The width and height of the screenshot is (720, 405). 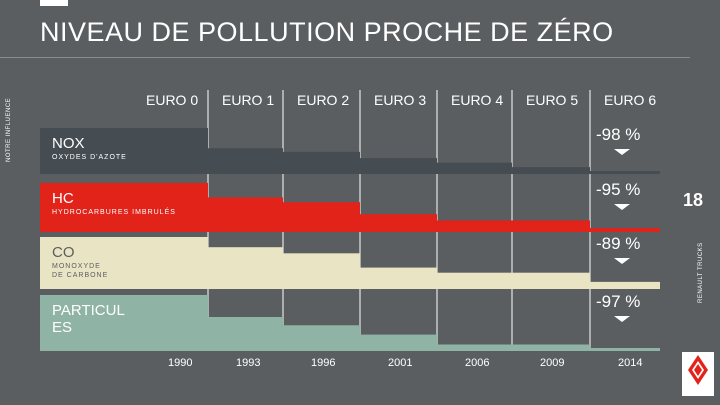 I want to click on year-label: 1990, so click(x=180, y=363).